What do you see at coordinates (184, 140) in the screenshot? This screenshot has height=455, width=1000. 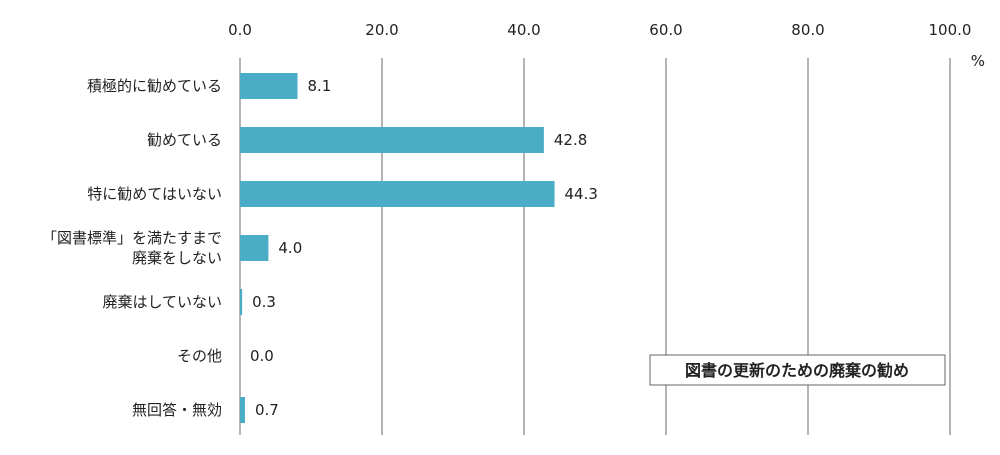 I see `category-label: 勧めている` at bounding box center [184, 140].